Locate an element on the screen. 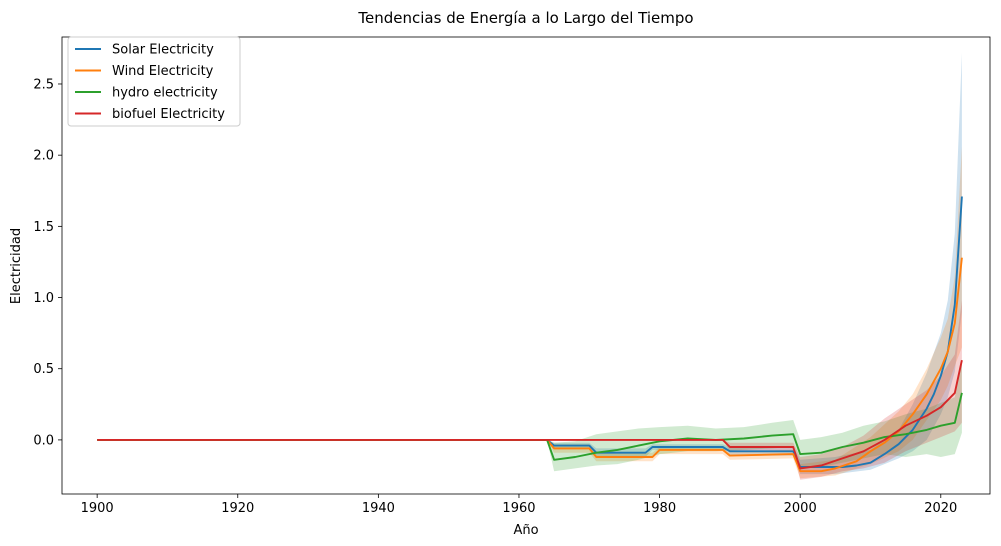  y-axis-label: Electricidad is located at coordinates (16, 266).